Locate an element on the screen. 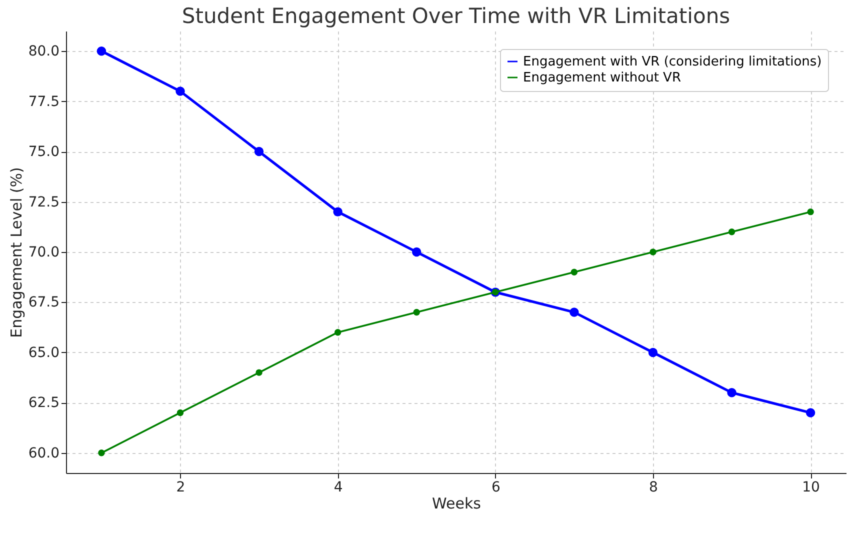 Image resolution: width=866 pixels, height=558 pixels. x-tick-label: 8 is located at coordinates (653, 488).